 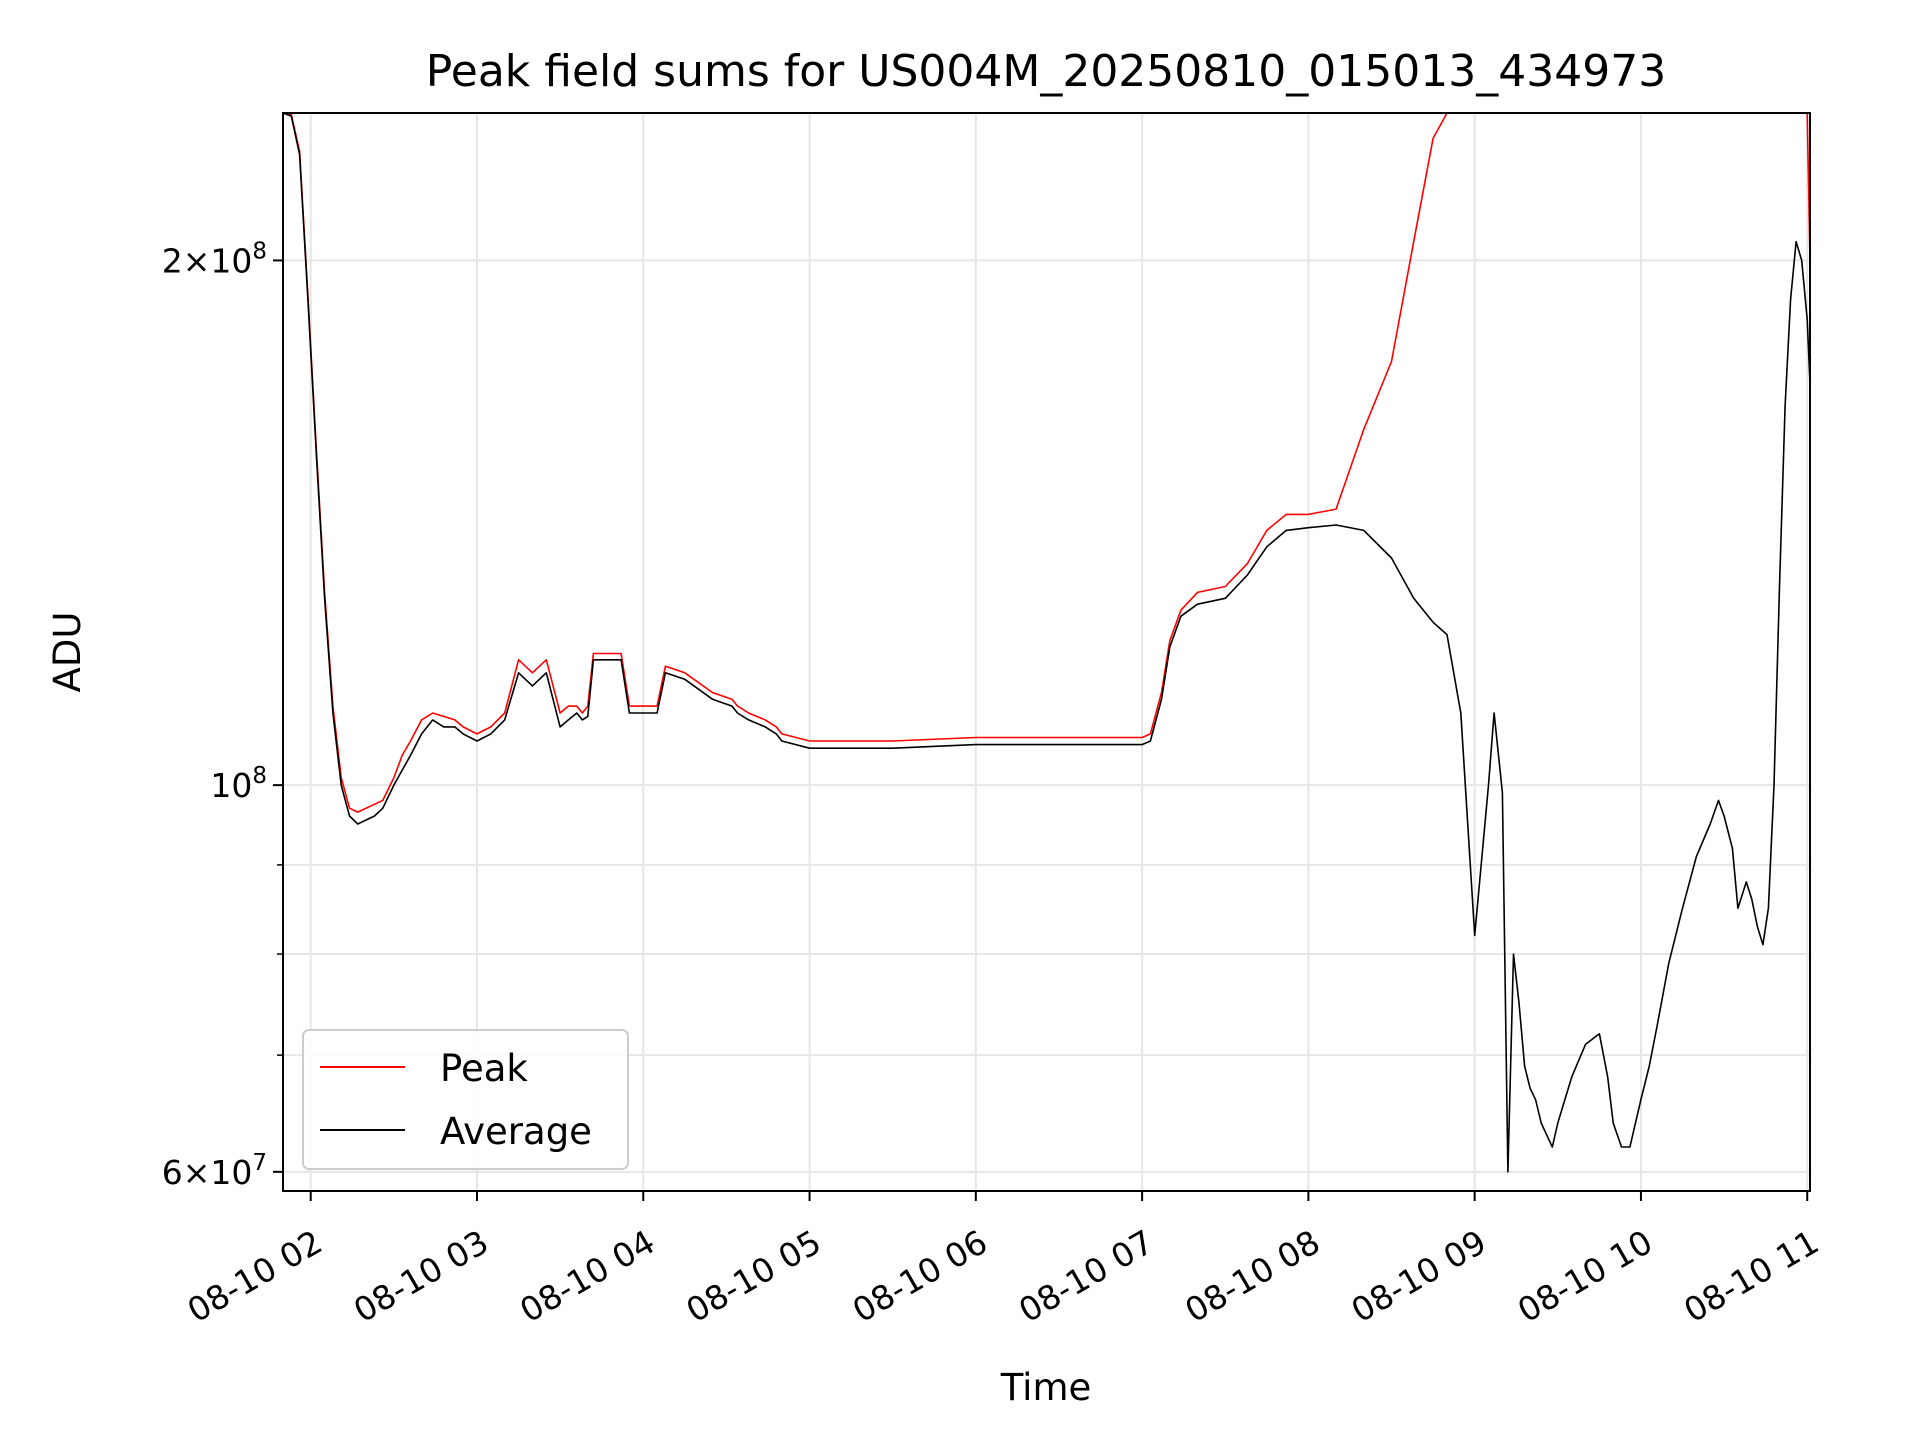 I want to click on legend-box, so click(x=465, y=1099).